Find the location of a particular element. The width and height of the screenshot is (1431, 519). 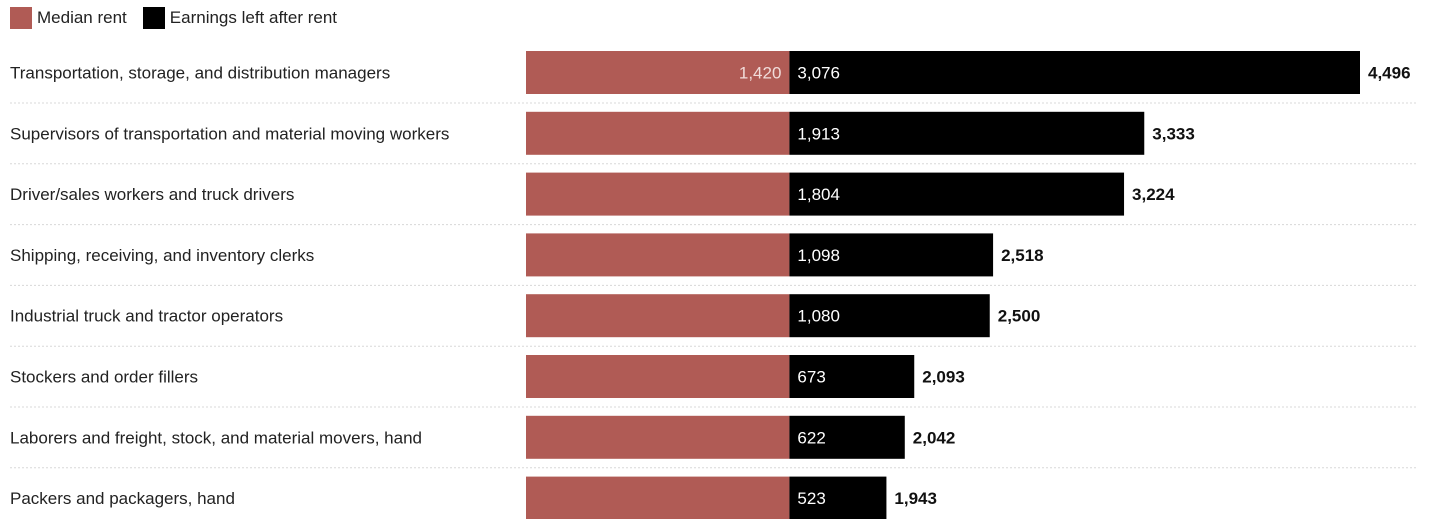

total-label: 2,042 is located at coordinates (934, 437).